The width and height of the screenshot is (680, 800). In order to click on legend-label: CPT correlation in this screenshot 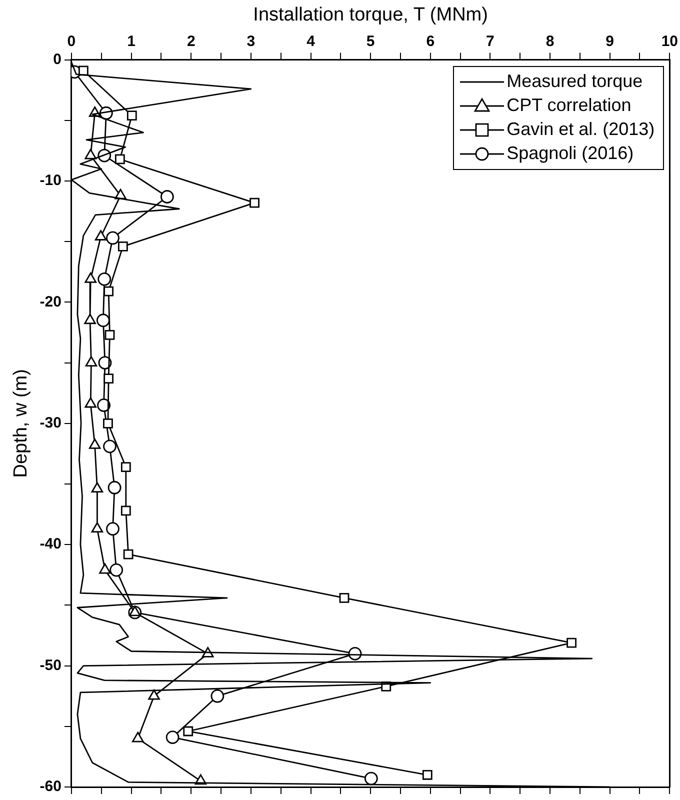, I will do `click(569, 105)`.